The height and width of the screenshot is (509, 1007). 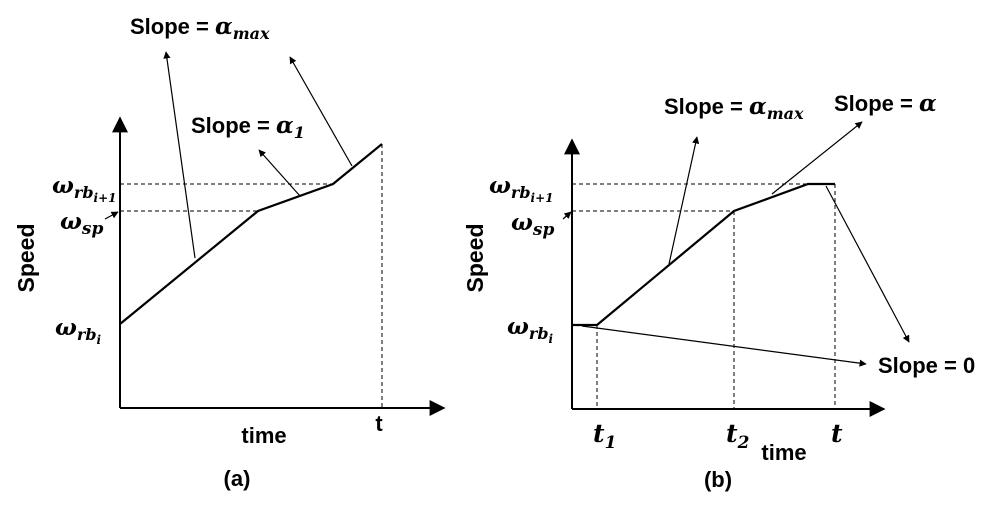 I want to click on arrow-slope-max, so click(x=179, y=155).